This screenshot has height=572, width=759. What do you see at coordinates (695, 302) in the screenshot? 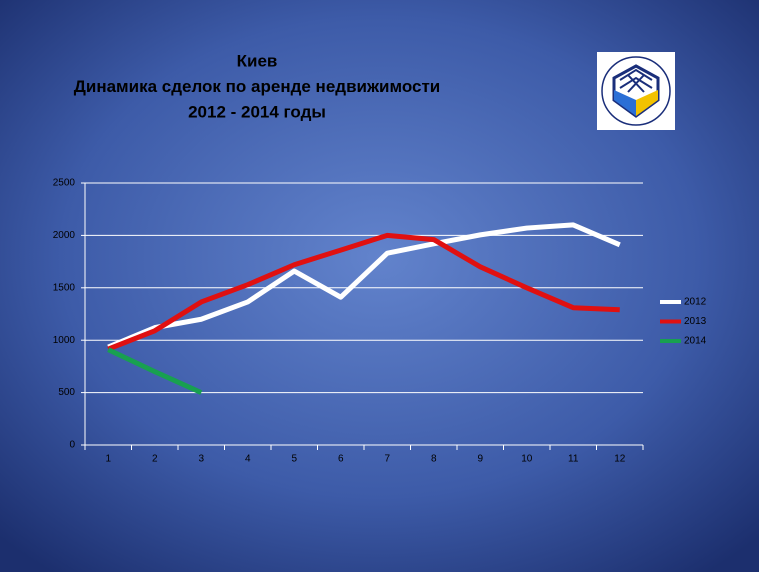
I see `legend-label: 2012` at bounding box center [695, 302].